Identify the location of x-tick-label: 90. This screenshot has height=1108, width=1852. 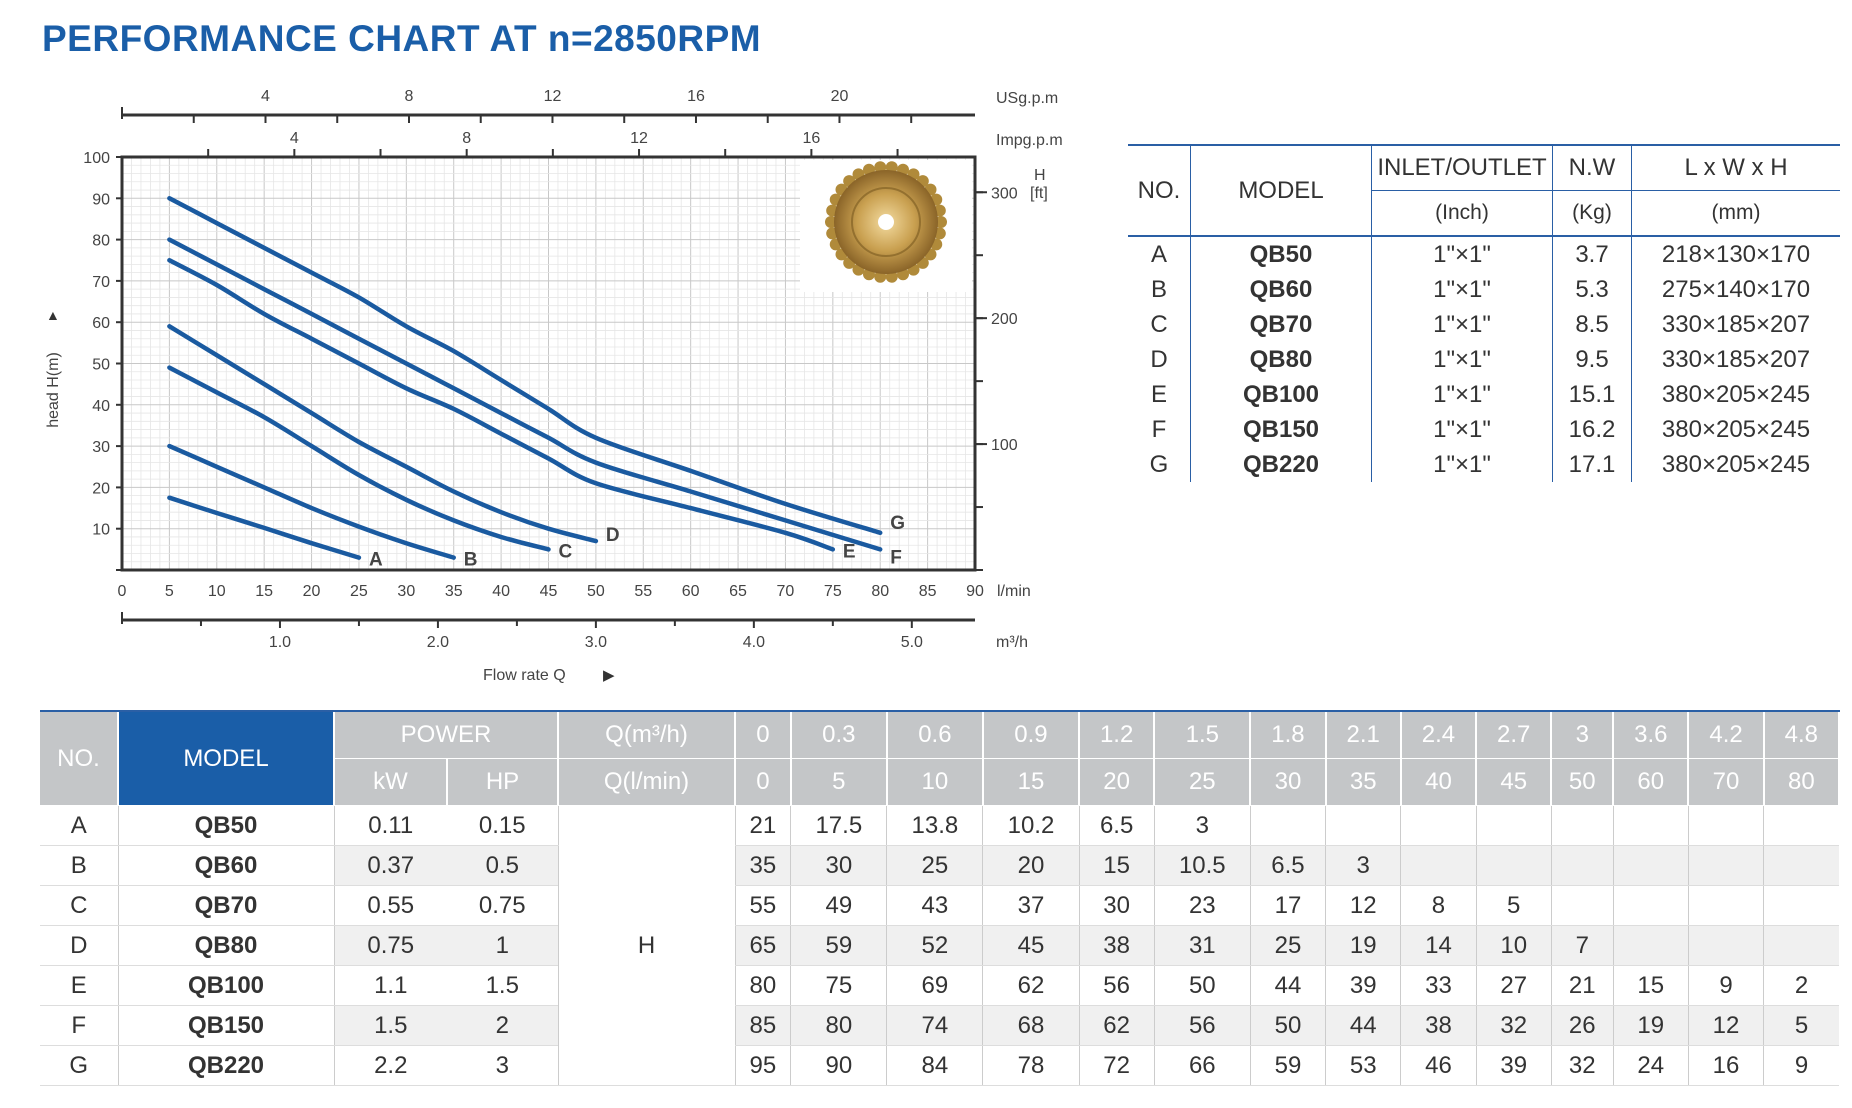
(975, 591).